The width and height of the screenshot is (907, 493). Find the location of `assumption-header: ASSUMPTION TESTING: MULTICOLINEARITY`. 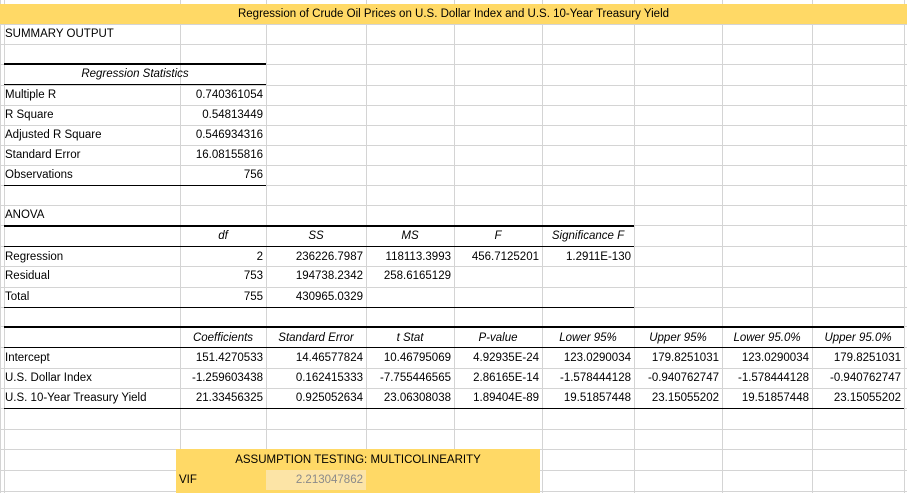

assumption-header: ASSUMPTION TESTING: MULTICOLINEARITY is located at coordinates (358, 460).